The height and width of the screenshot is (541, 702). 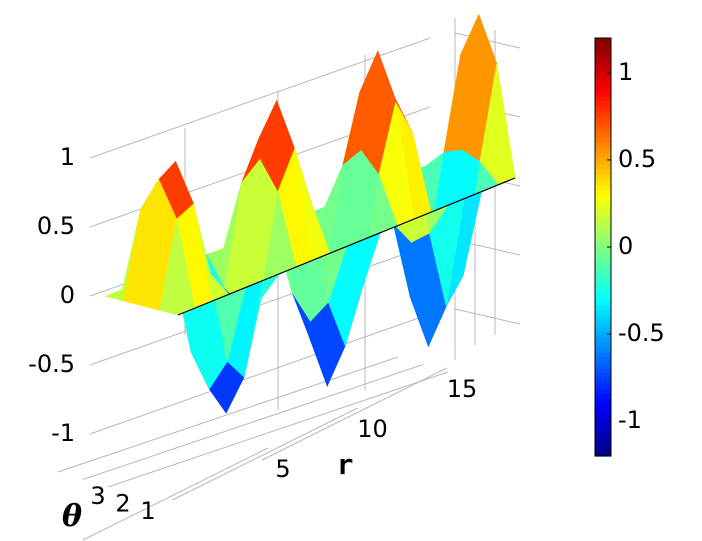 I want to click on x-tick-label: 15, so click(x=462, y=389).